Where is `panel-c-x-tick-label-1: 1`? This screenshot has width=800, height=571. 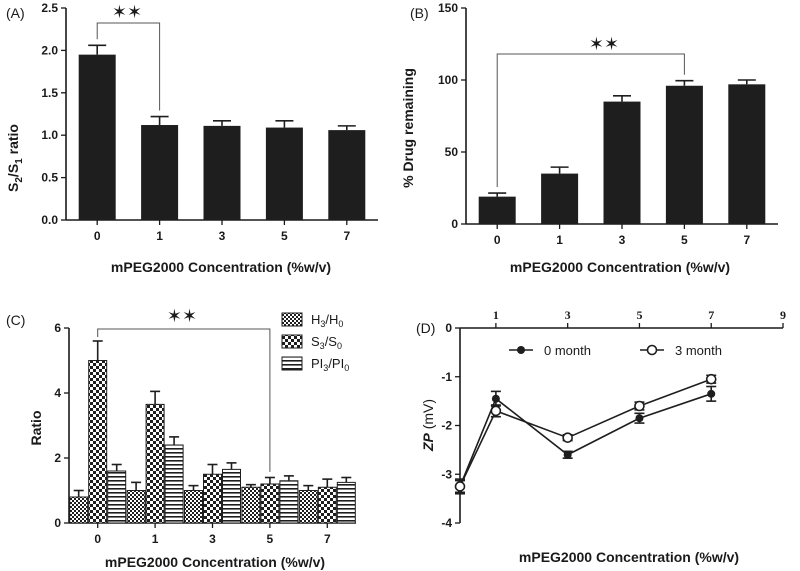 panel-c-x-tick-label-1: 1 is located at coordinates (155, 539).